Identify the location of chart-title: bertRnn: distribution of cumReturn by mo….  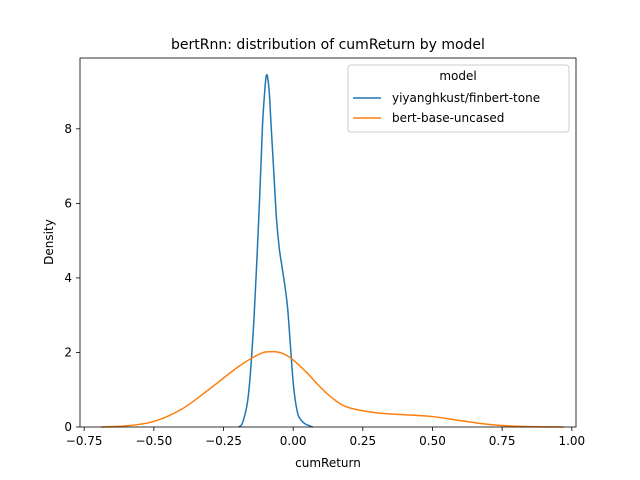
(328, 45).